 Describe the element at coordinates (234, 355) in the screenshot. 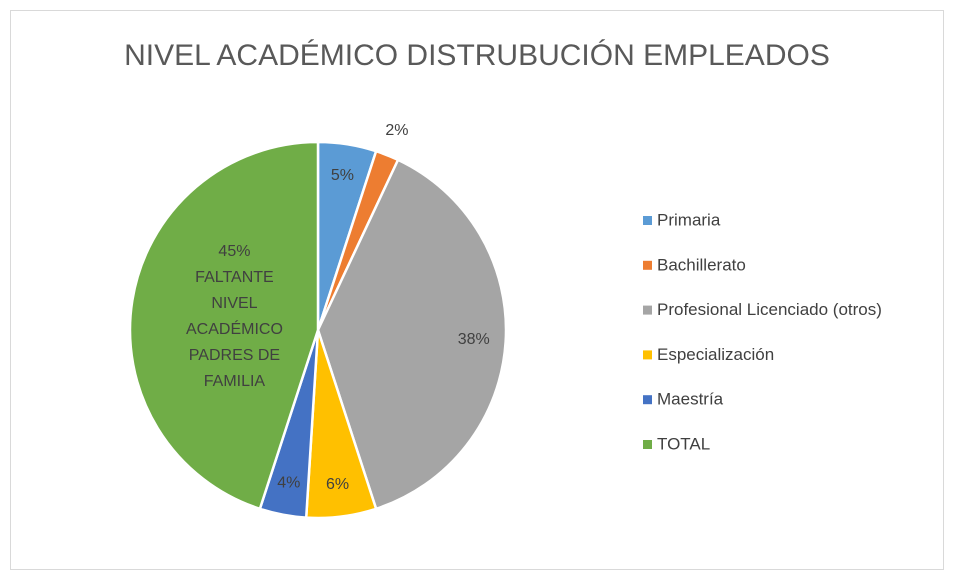

I see `annotation-line: PADRES DE` at that location.